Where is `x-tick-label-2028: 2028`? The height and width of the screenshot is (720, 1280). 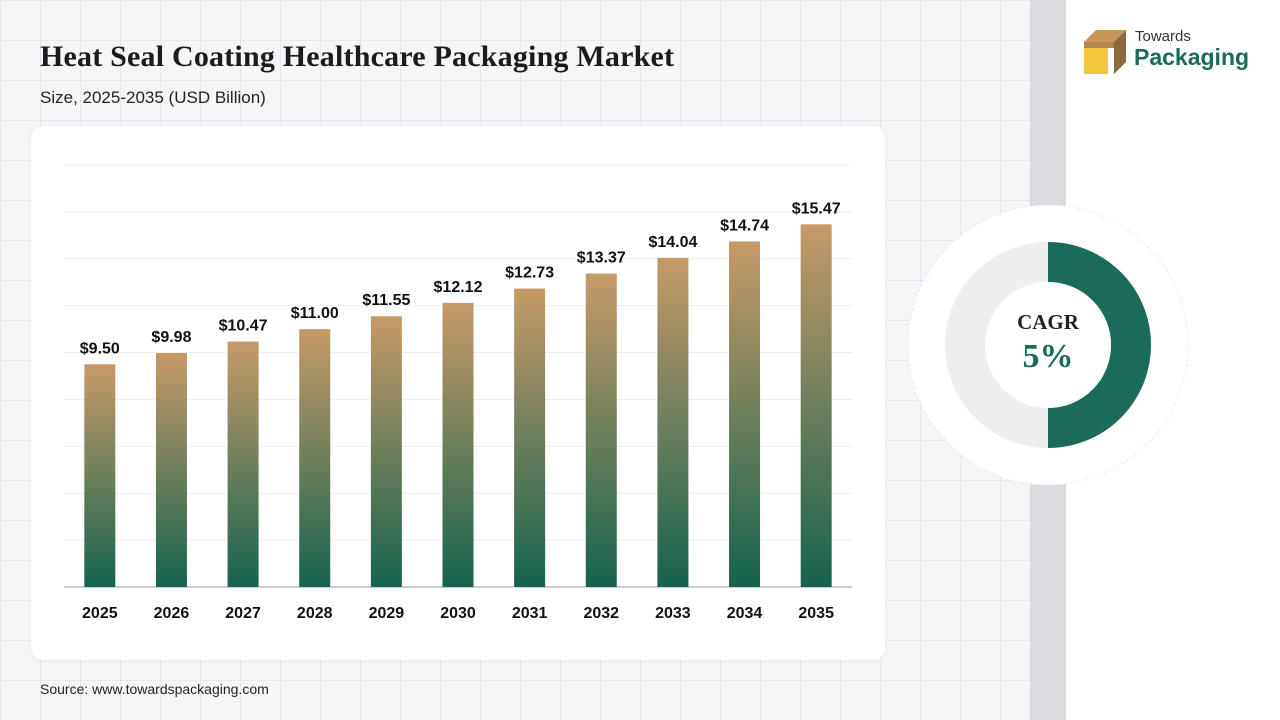 x-tick-label-2028: 2028 is located at coordinates (315, 613).